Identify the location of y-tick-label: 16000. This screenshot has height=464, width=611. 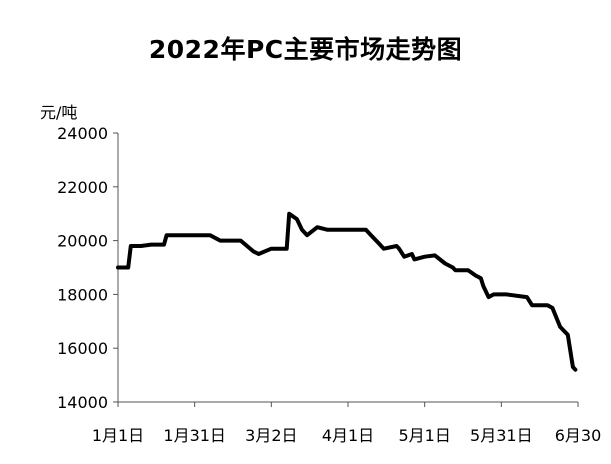
(82, 348).